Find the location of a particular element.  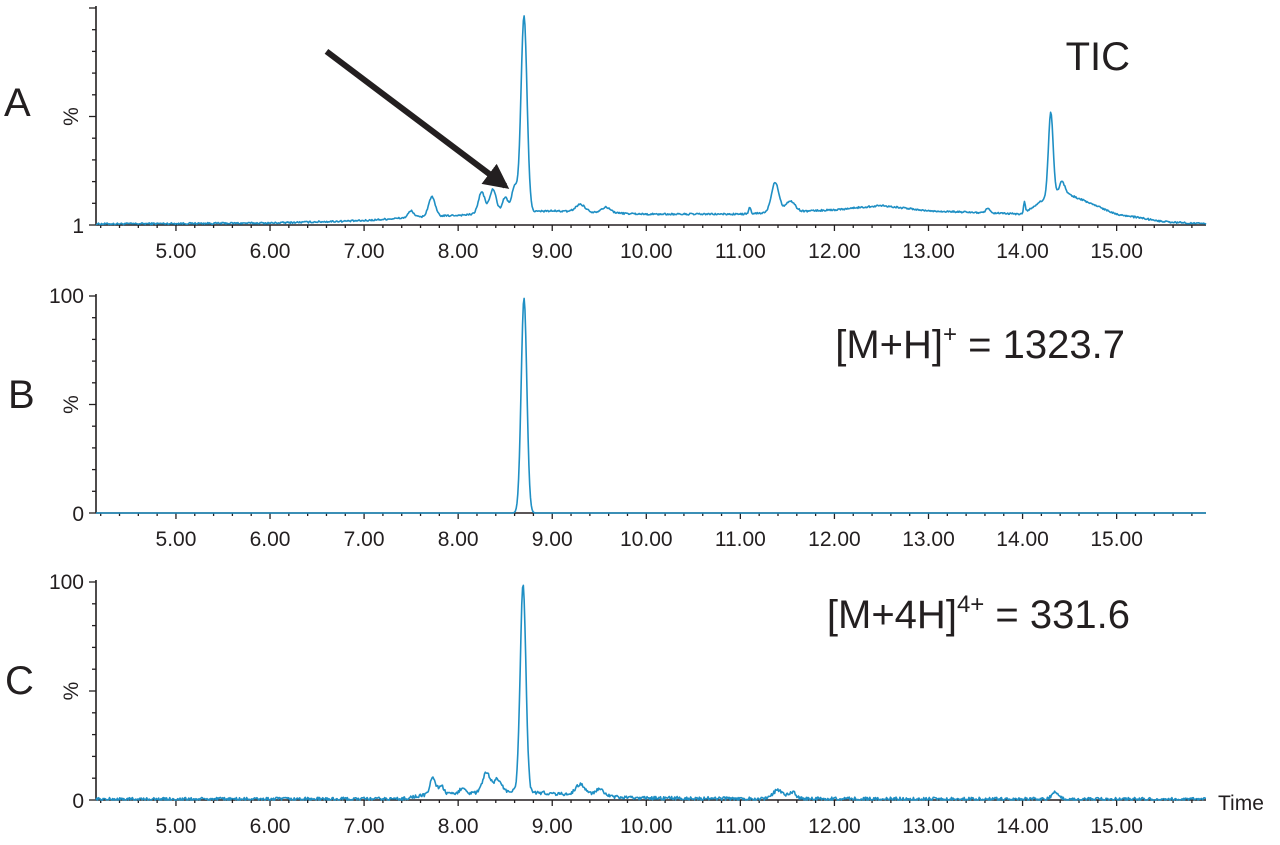

panel-annotation: [M+H]+ = 1323.7 is located at coordinates (980, 344).